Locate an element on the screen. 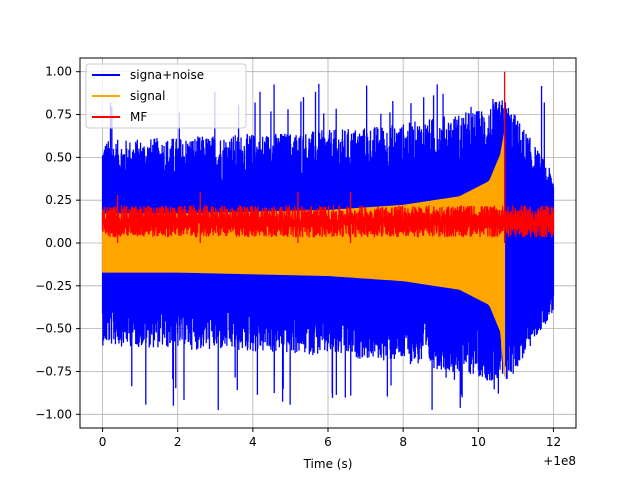 Image resolution: width=640 pixels, height=480 pixels. y-tick-label: 0.25 is located at coordinates (58, 200).